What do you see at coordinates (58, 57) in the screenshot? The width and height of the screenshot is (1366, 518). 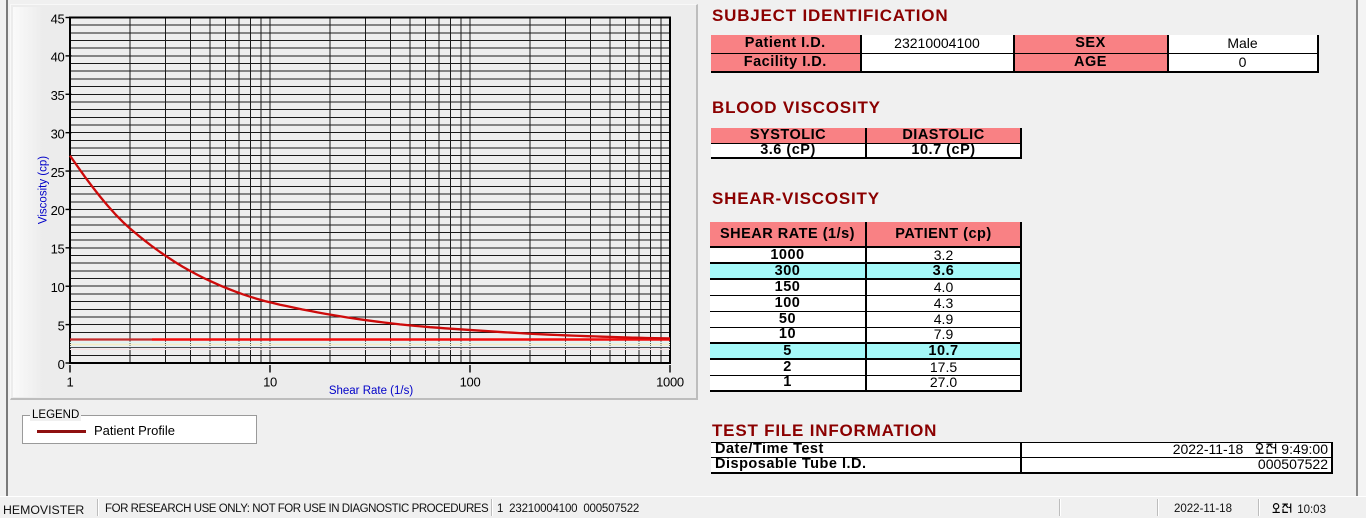 I see `svg-text: 40` at bounding box center [58, 57].